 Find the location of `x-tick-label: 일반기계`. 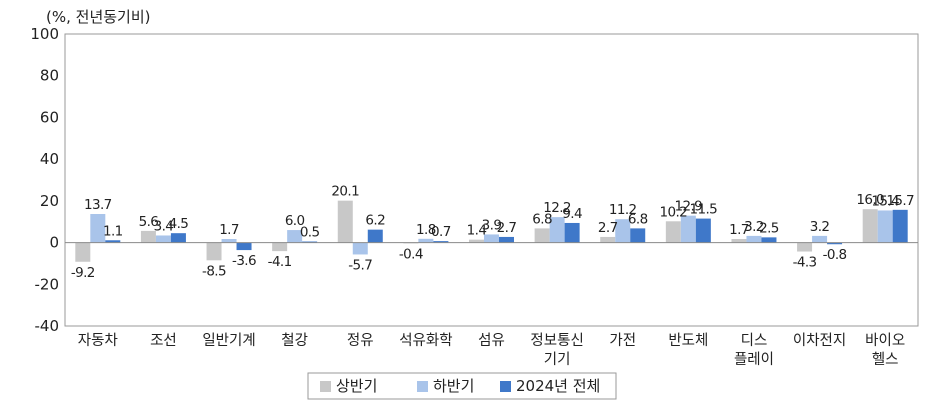

x-tick-label: 일반기계 is located at coordinates (228, 340).